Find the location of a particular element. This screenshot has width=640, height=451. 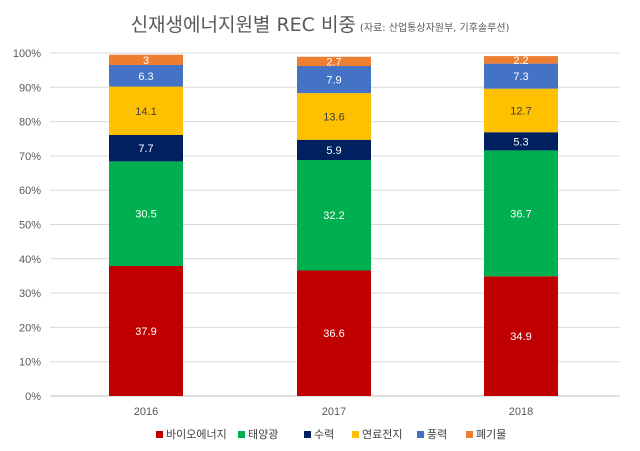

data-label: 6.3 is located at coordinates (145, 77).